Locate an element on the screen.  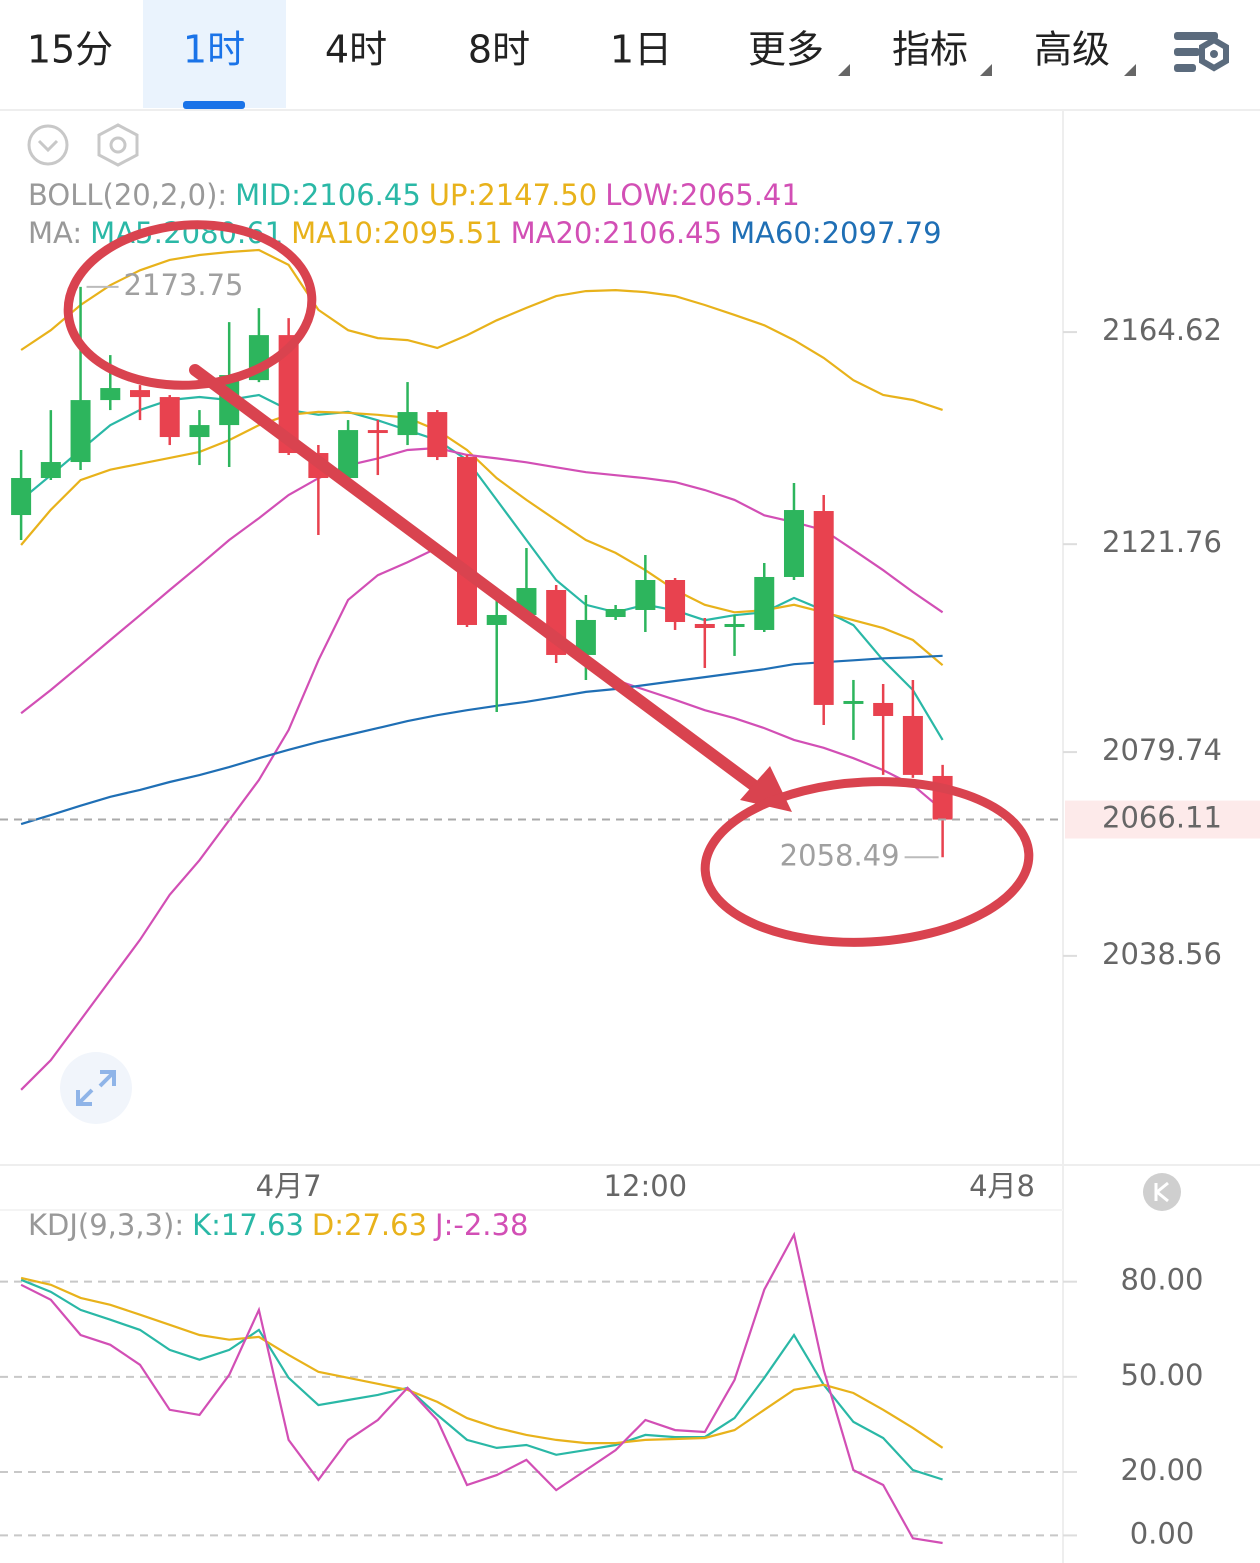
collapse-icon is located at coordinates (48, 145).